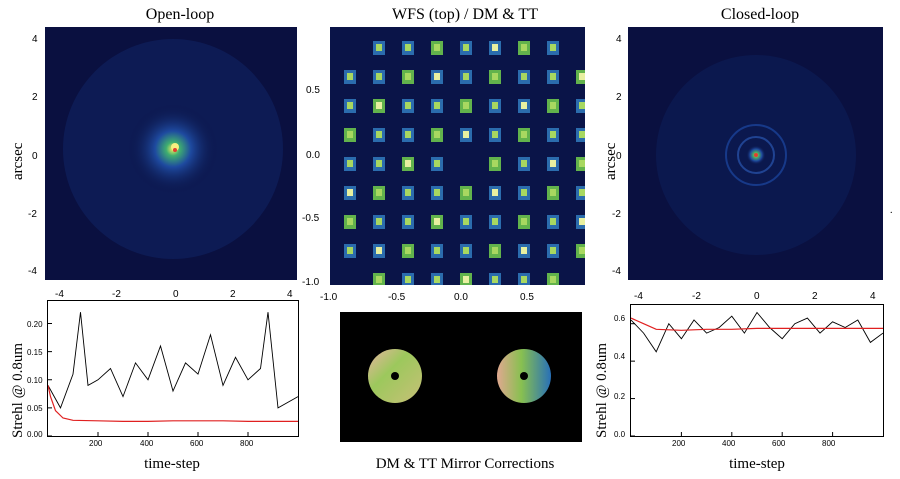 This screenshot has height=479, width=900. Describe the element at coordinates (96, 443) in the screenshot. I see `ol-strehl-xtick: 200` at that location.